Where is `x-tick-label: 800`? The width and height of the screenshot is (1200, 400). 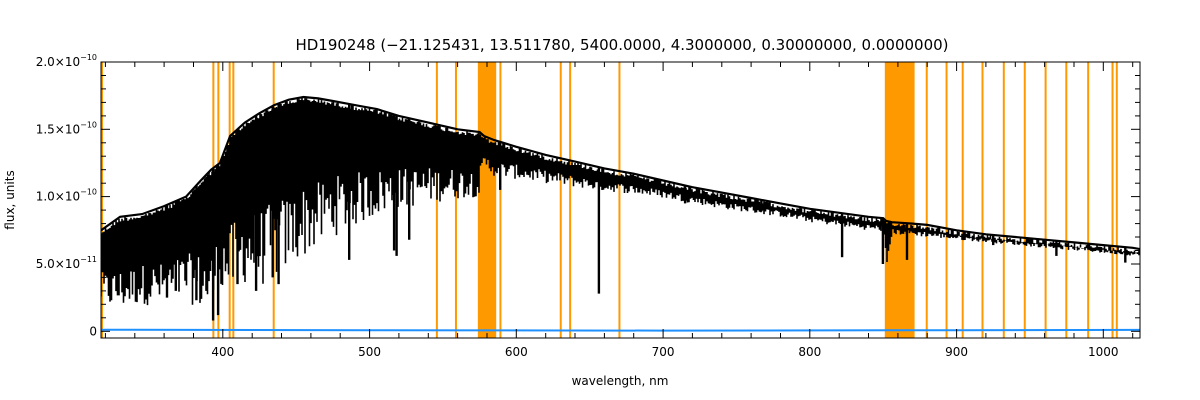
x-tick-label: 800 is located at coordinates (809, 352).